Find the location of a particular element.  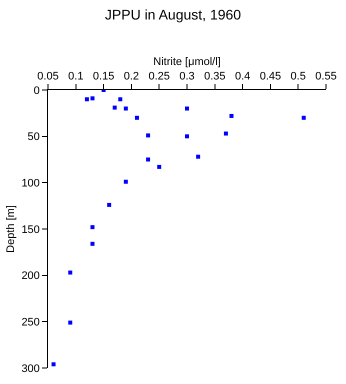

y-tick-label: 100 is located at coordinates (30, 184).